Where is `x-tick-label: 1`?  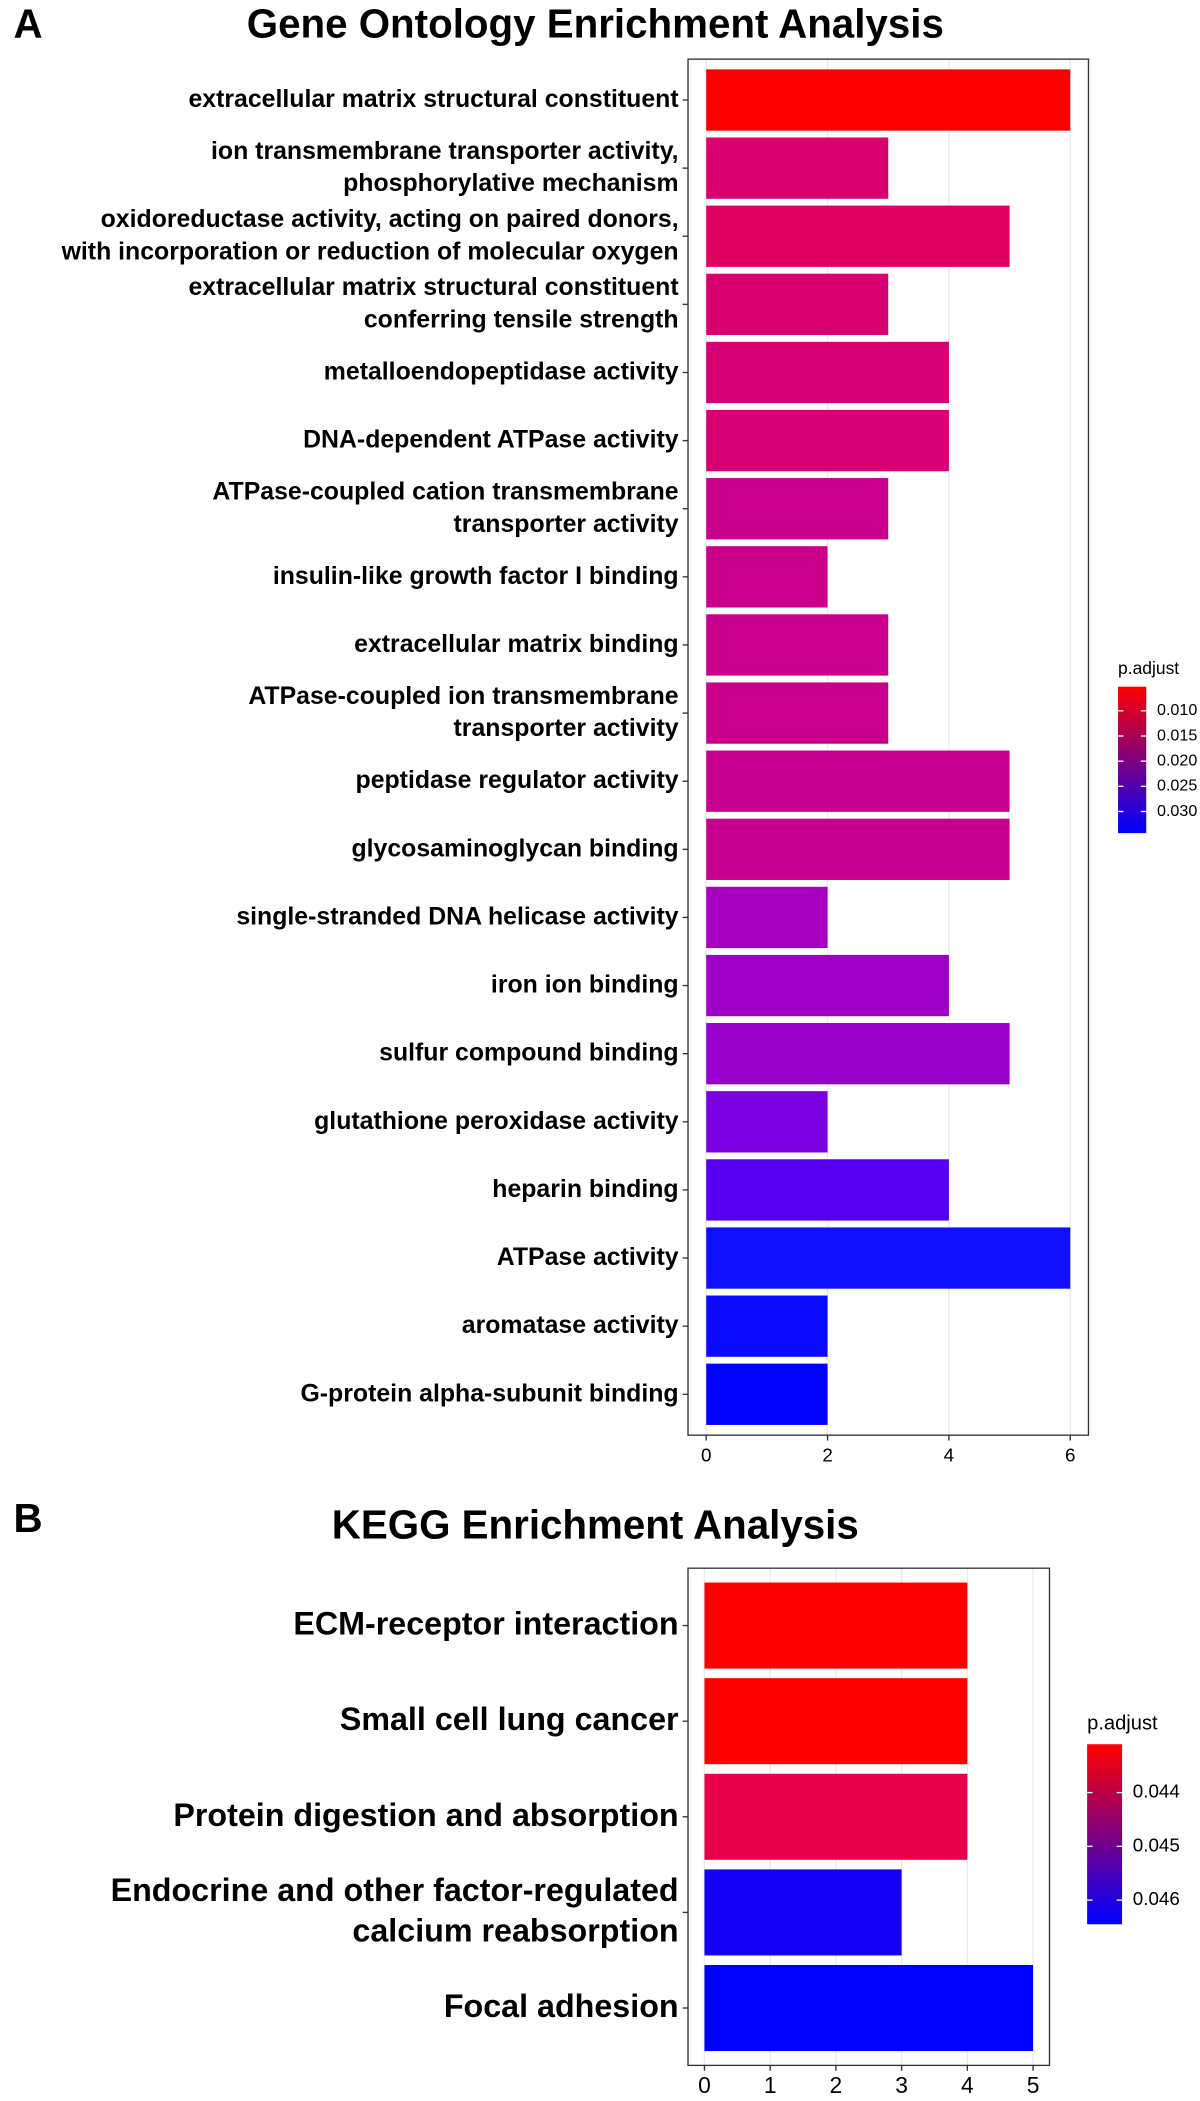
x-tick-label: 1 is located at coordinates (770, 2085).